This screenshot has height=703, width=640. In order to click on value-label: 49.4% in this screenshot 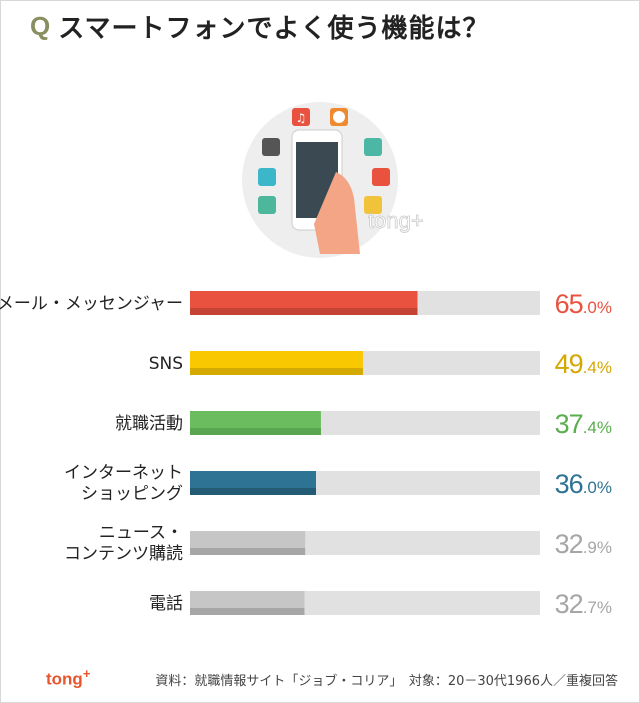, I will do `click(583, 364)`.